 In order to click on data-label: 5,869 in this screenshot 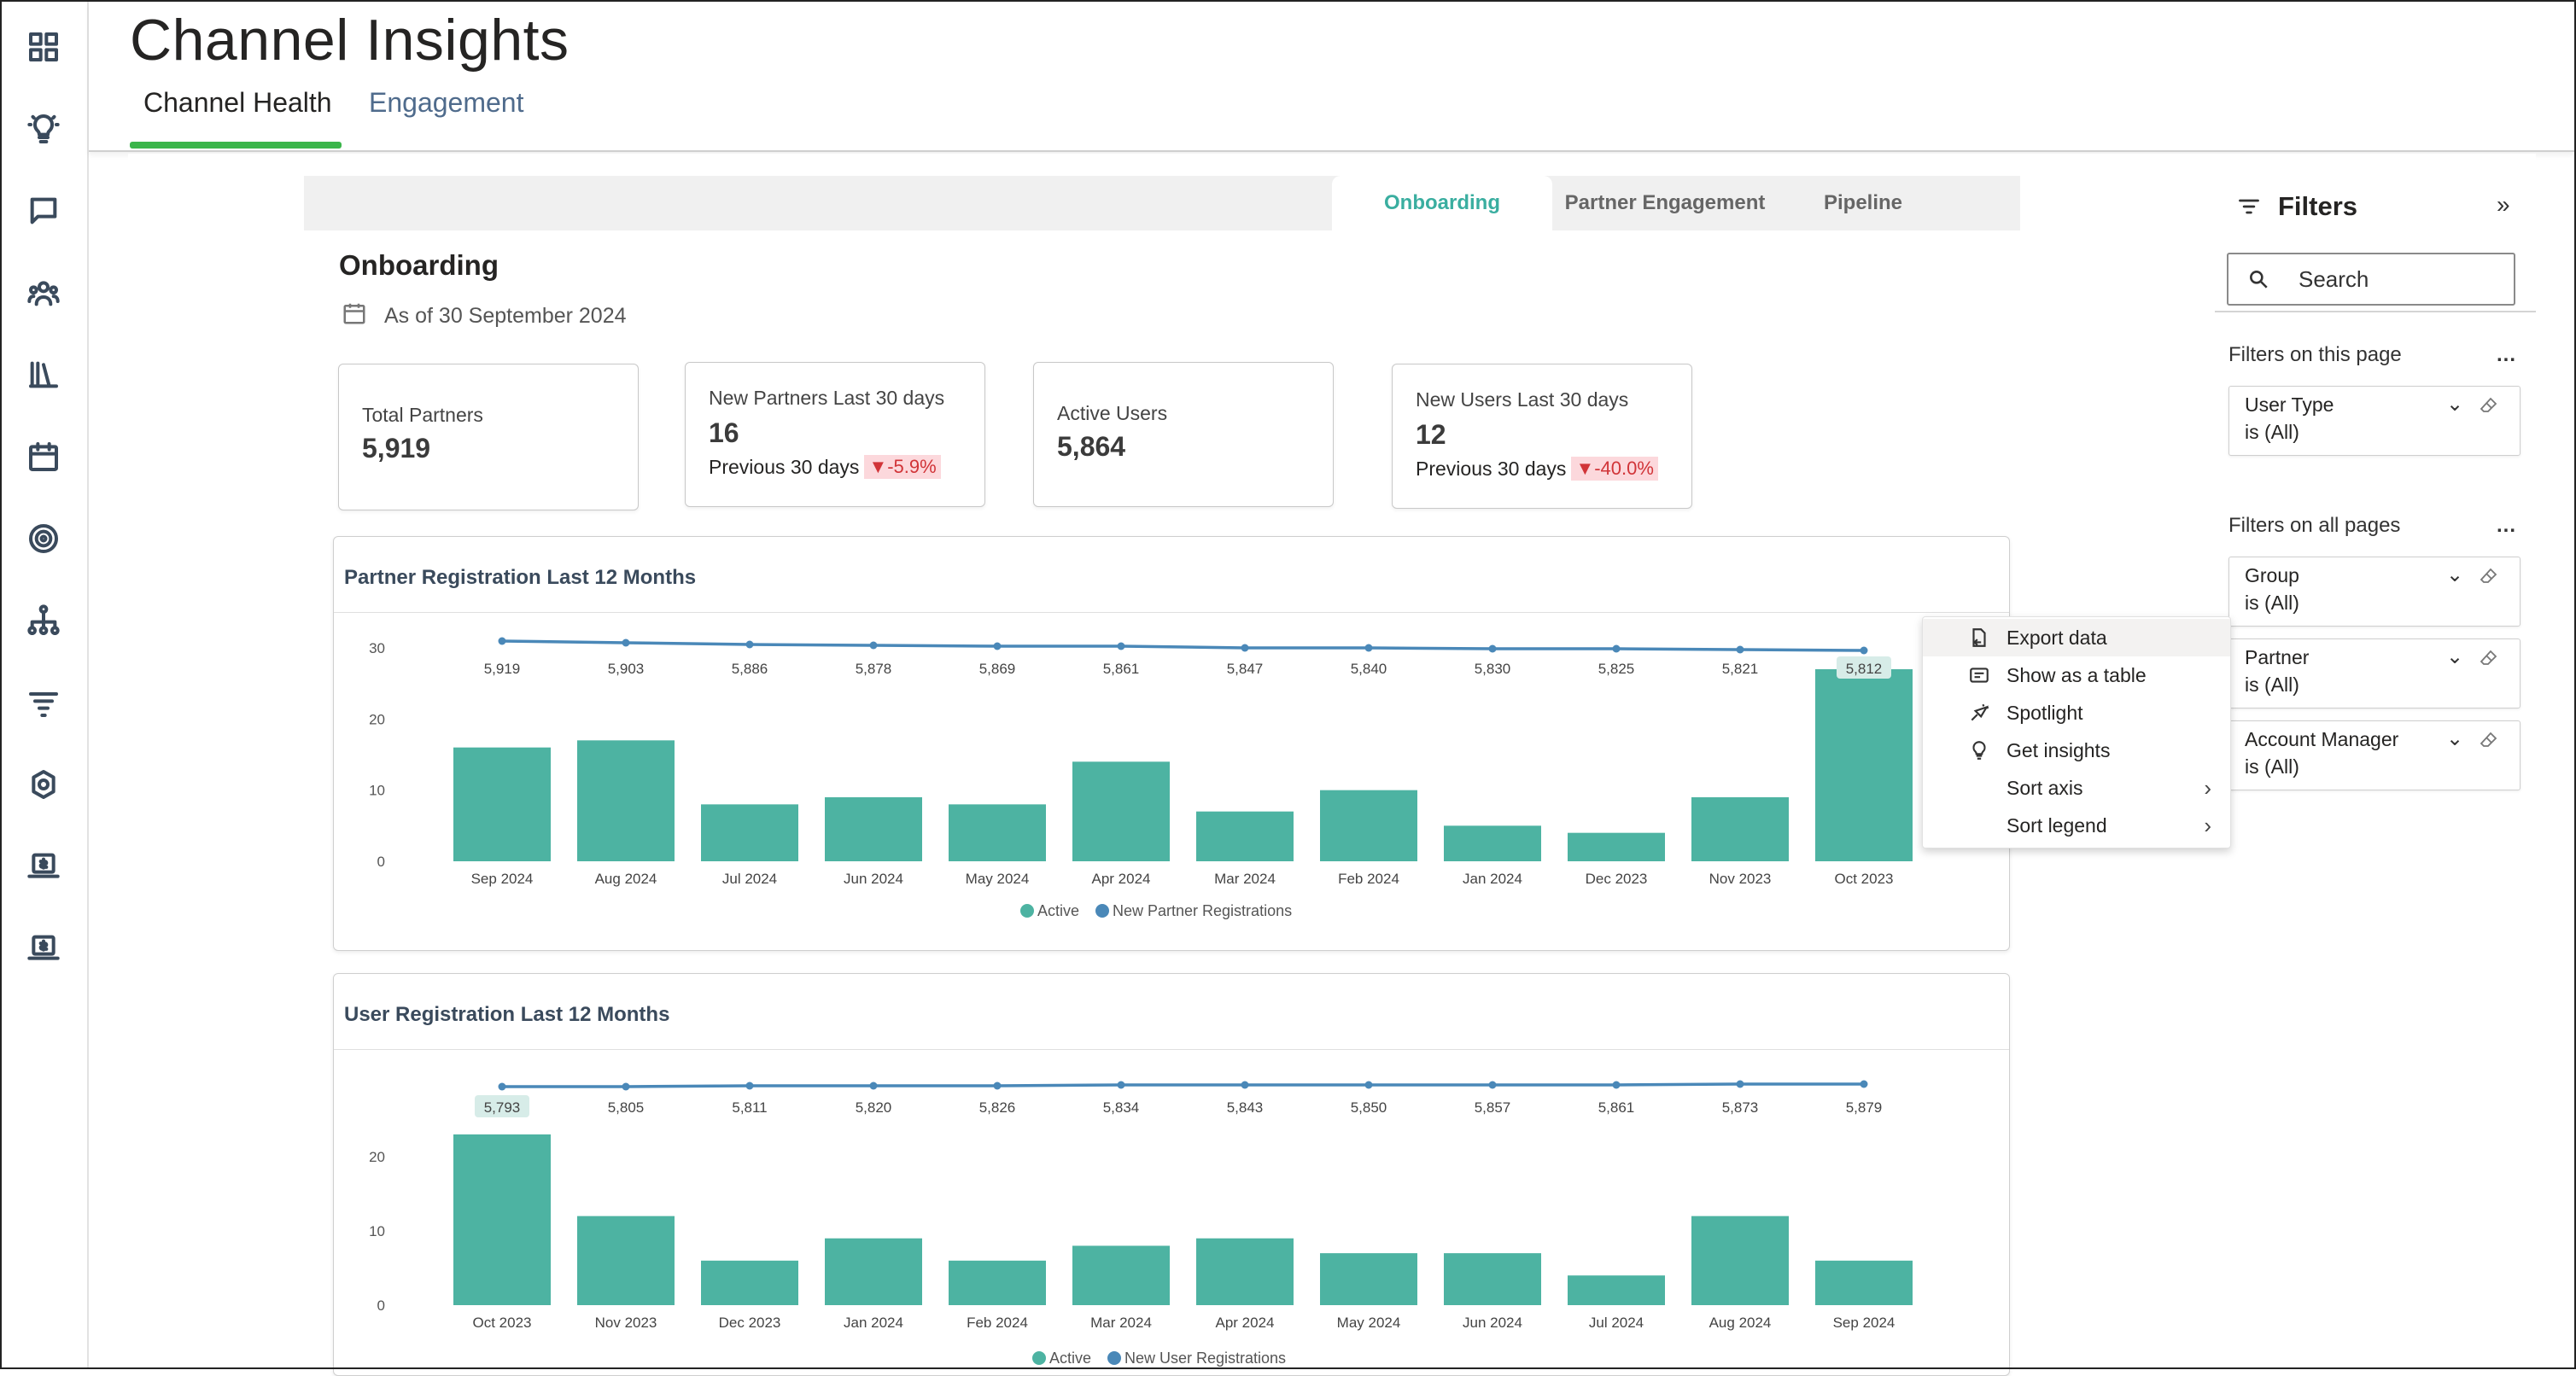, I will do `click(997, 669)`.